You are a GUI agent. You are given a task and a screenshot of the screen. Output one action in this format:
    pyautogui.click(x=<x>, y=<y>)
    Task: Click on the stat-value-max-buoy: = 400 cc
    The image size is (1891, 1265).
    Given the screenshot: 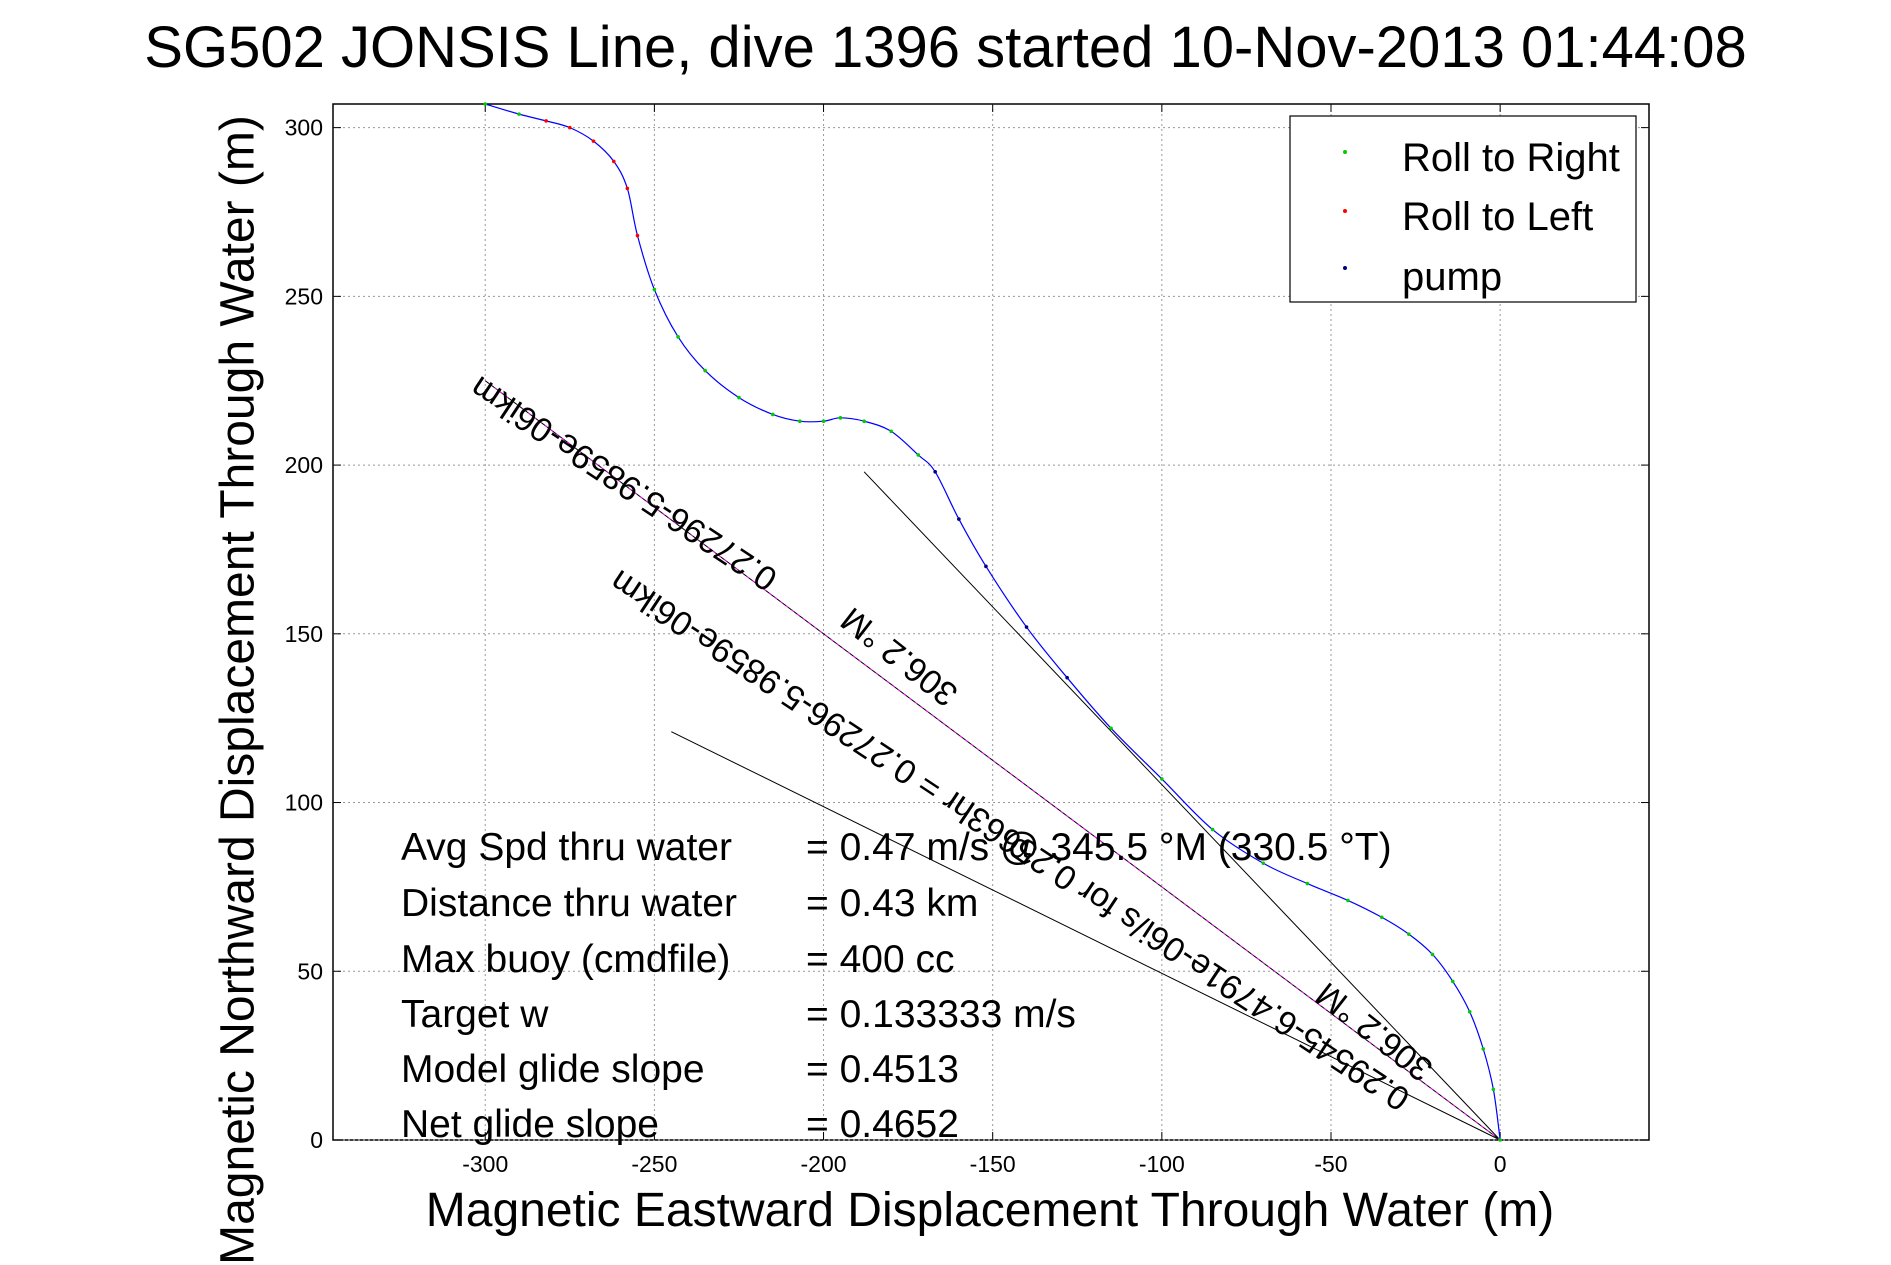 What is the action you would take?
    pyautogui.click(x=880, y=959)
    